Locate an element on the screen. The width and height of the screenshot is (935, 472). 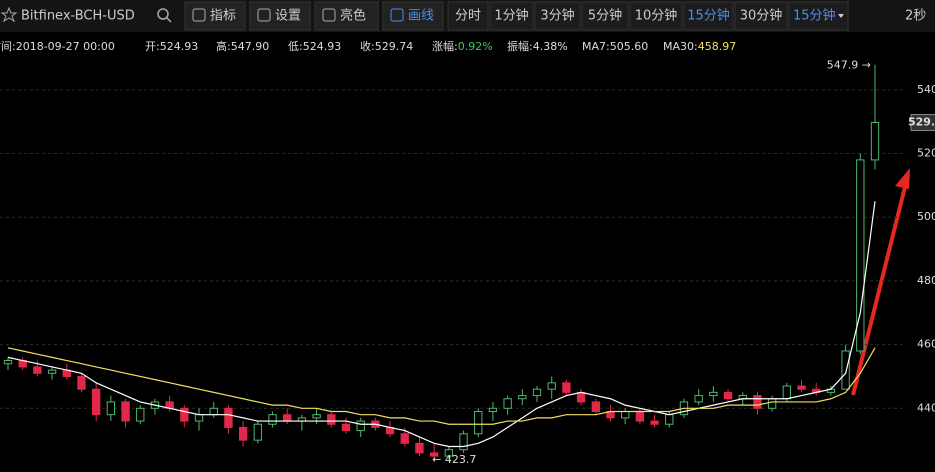
tool-label: 指标 is located at coordinates (223, 16).